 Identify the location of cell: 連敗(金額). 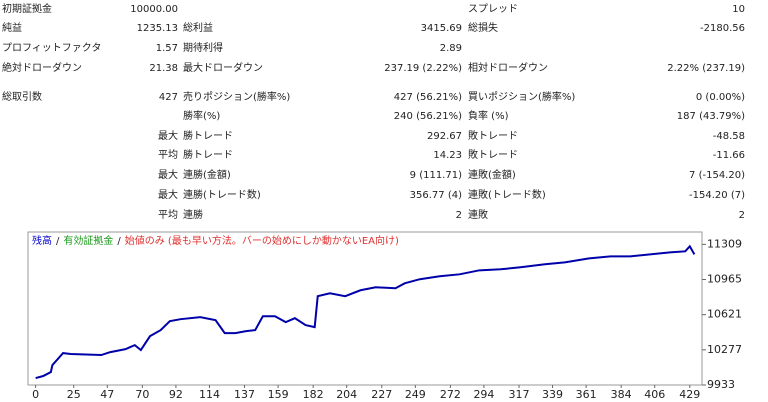
(492, 174).